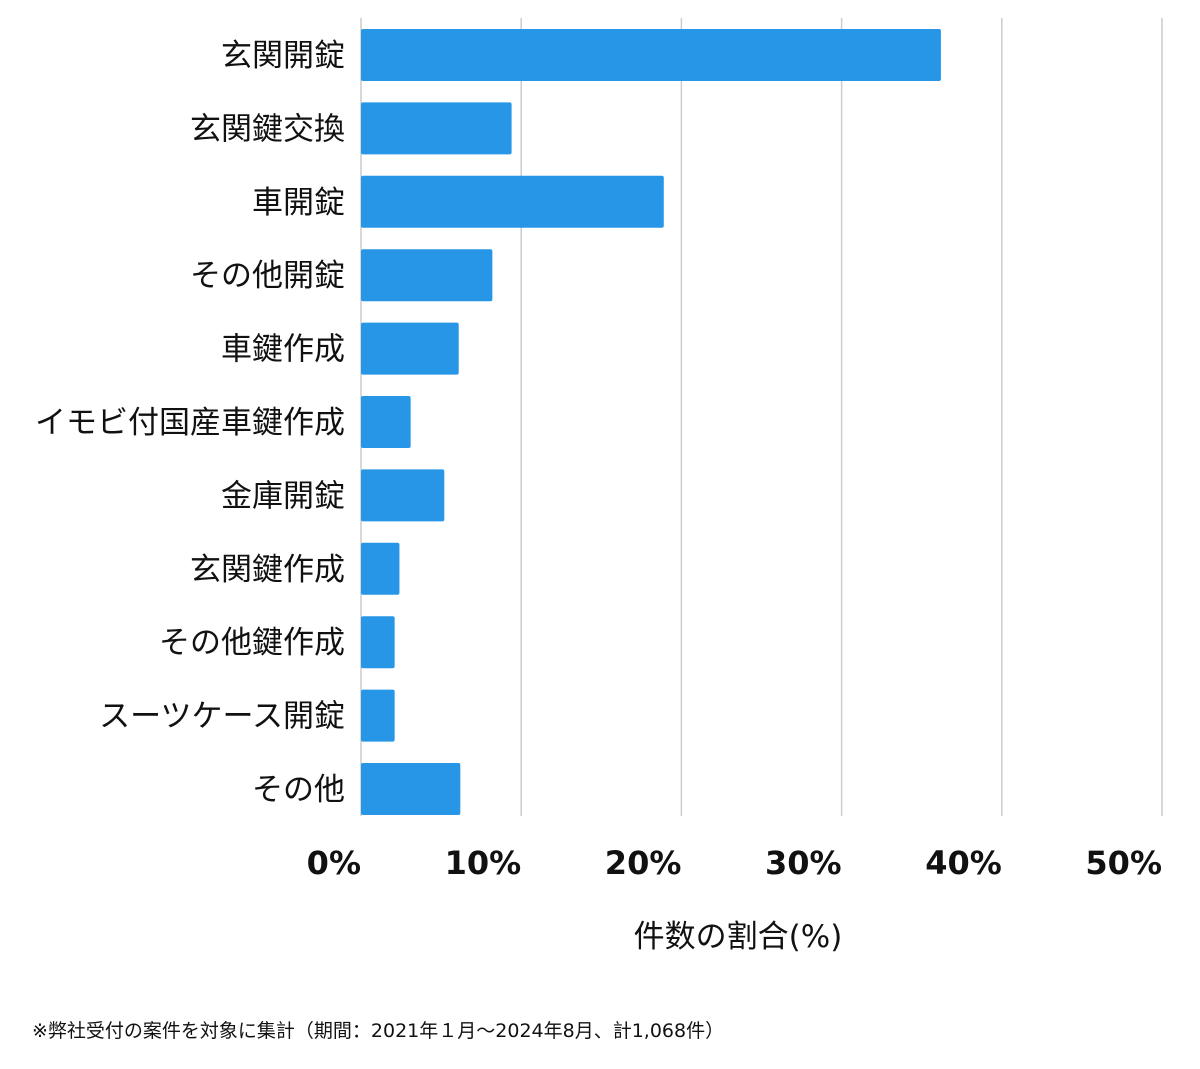 This screenshot has width=1200, height=1069. I want to click on category-label: スーツケース開錠, so click(222, 717).